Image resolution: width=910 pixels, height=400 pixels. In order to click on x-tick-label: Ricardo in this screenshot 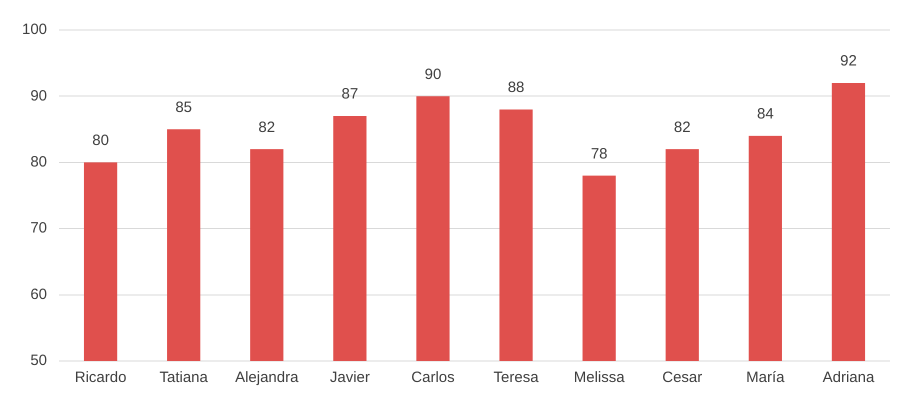, I will do `click(100, 377)`.